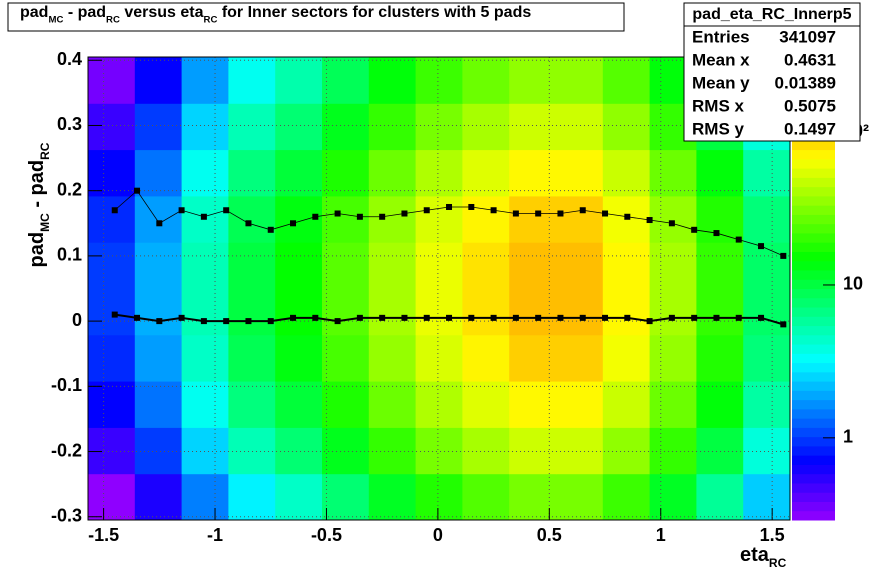  Describe the element at coordinates (103, 535) in the screenshot. I see `x-tick-label: -1.5` at that location.